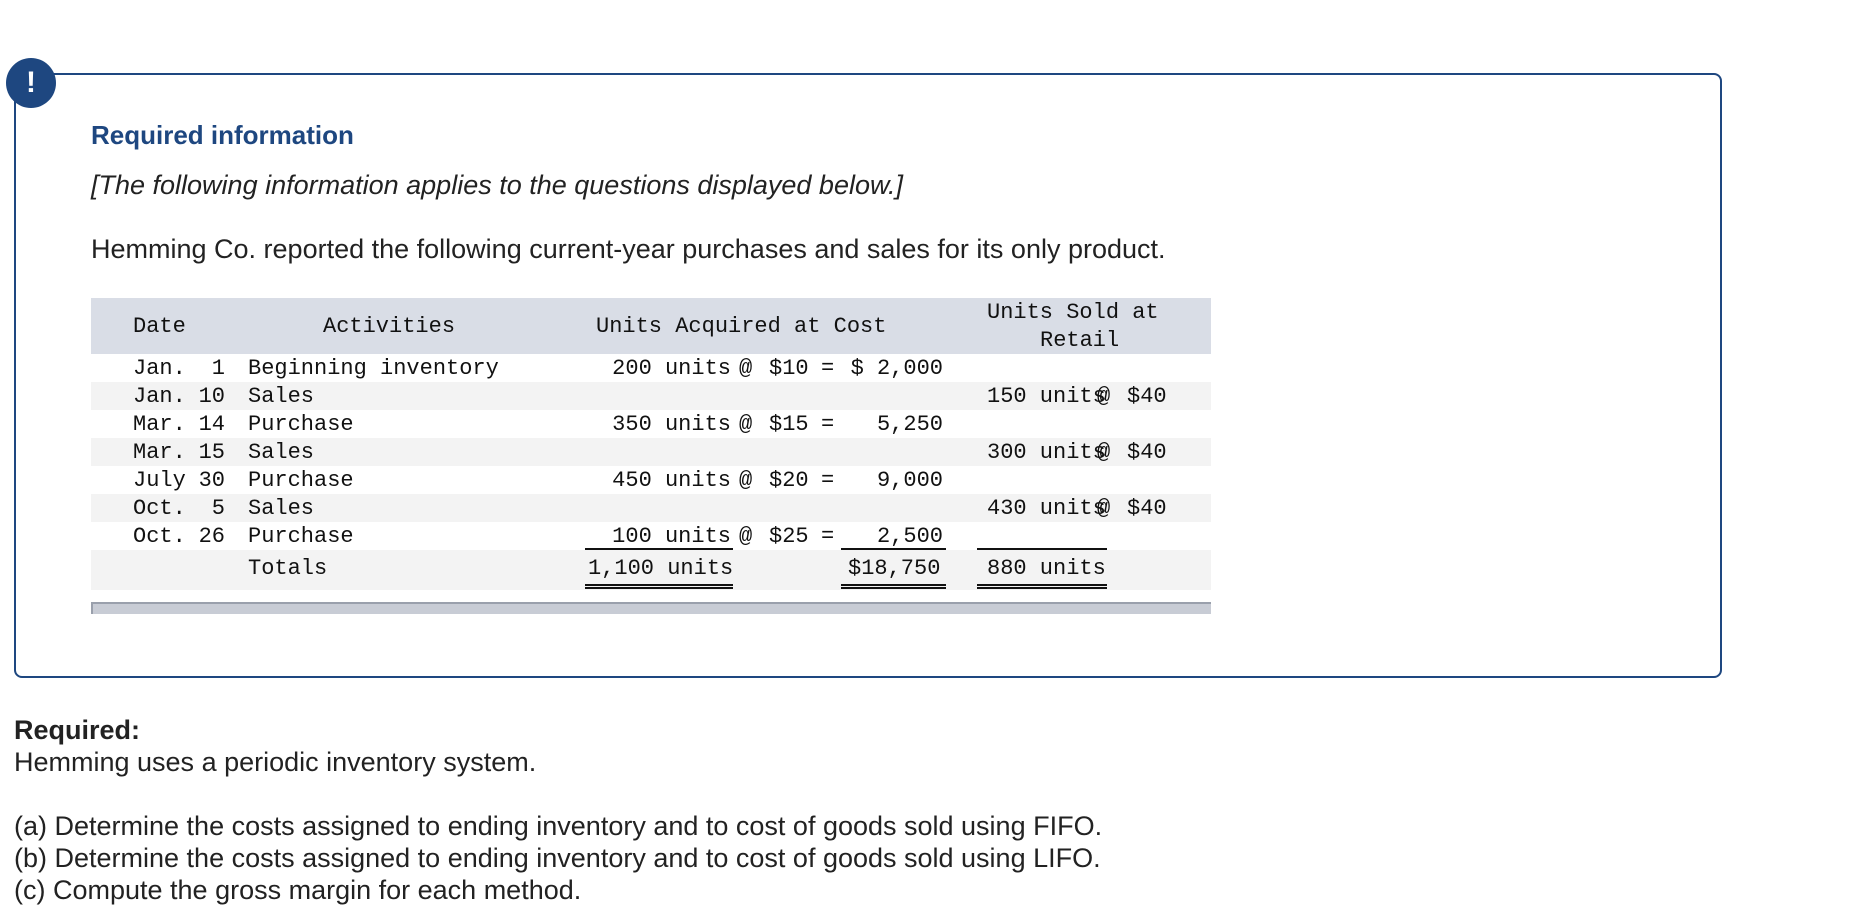 Image resolution: width=1862 pixels, height=918 pixels. What do you see at coordinates (651, 396) in the screenshot?
I see `table-row: Jan. 10 Sales 150 units @ $40` at bounding box center [651, 396].